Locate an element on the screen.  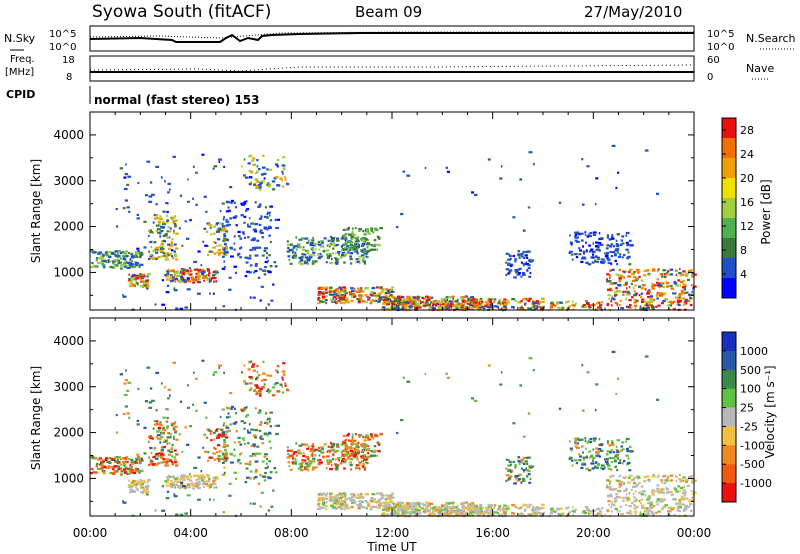
colorbar-segment is located at coordinates (729, 268).